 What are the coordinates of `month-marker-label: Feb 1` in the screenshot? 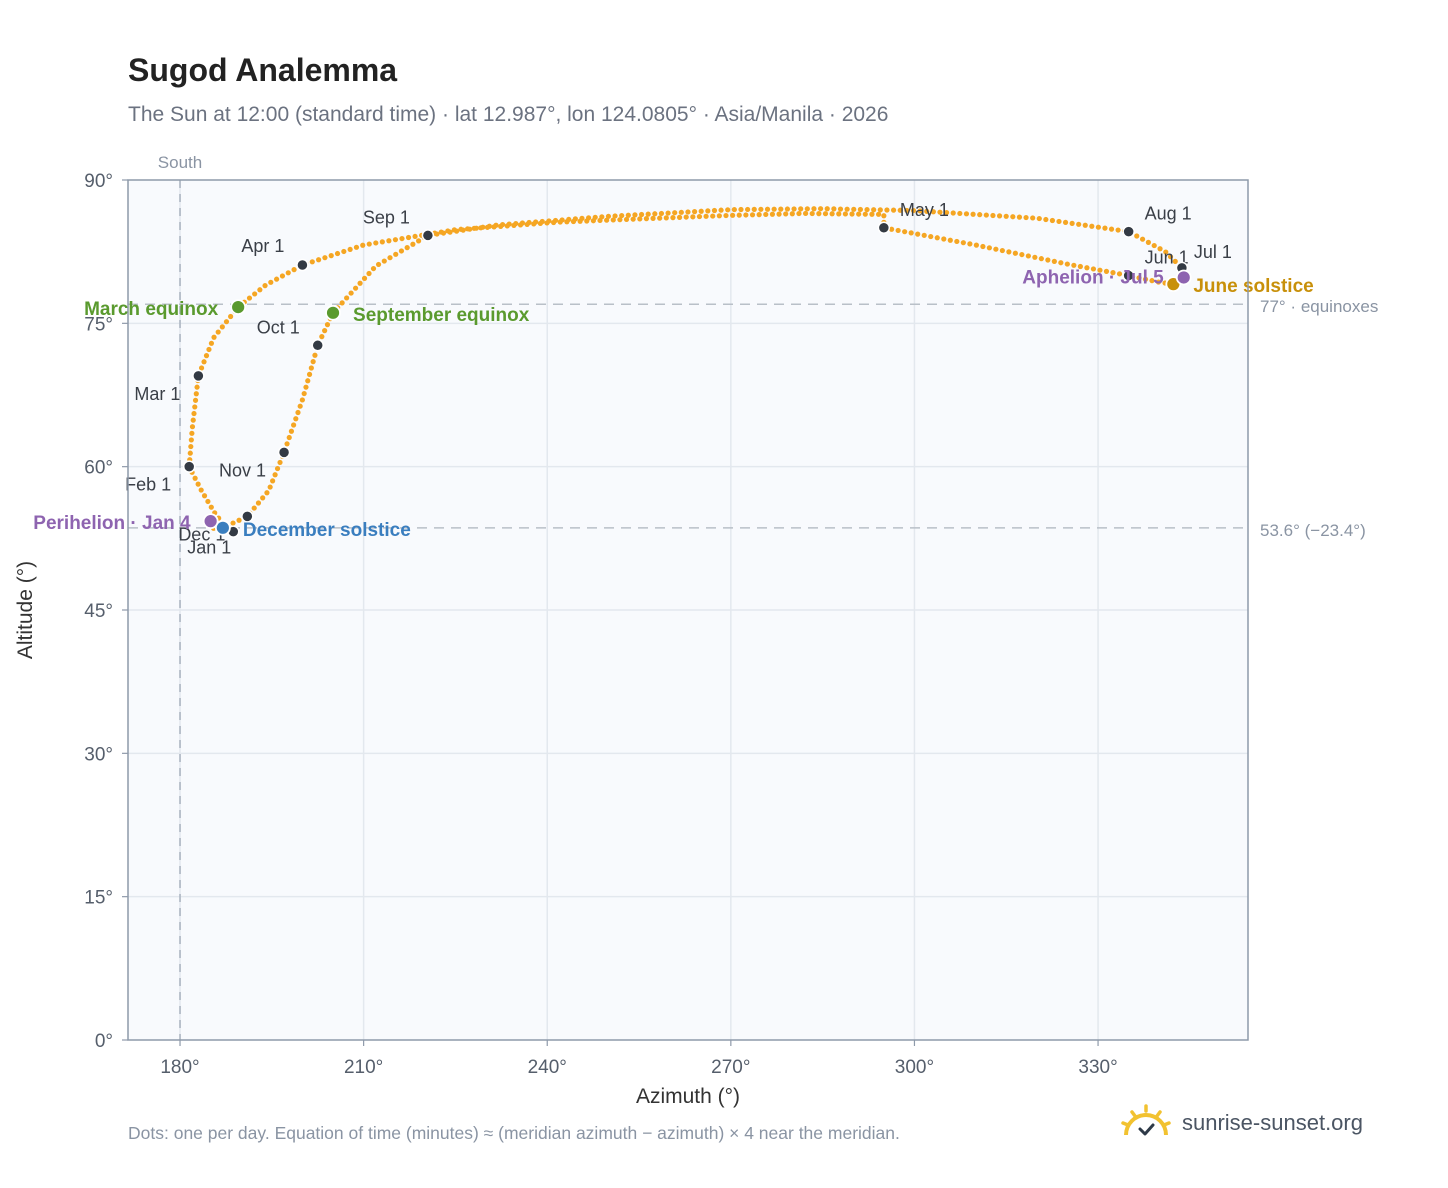 It's located at (148, 485).